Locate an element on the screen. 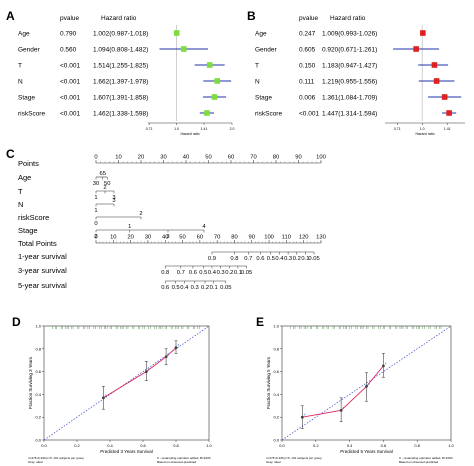 The width and height of the screenshot is (474, 466). panel-label-c: C is located at coordinates (10, 154).